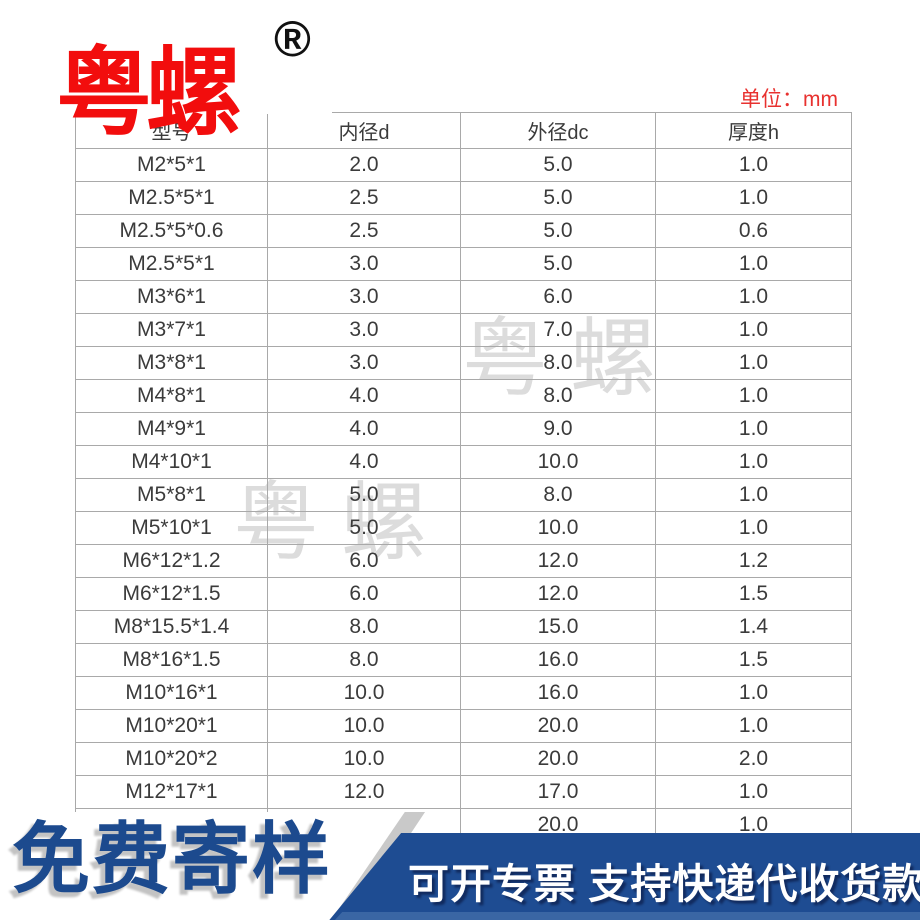 Image resolution: width=920 pixels, height=920 pixels. Describe the element at coordinates (171, 627) in the screenshot. I see `table-cell: M8*15.5*1.4` at that location.